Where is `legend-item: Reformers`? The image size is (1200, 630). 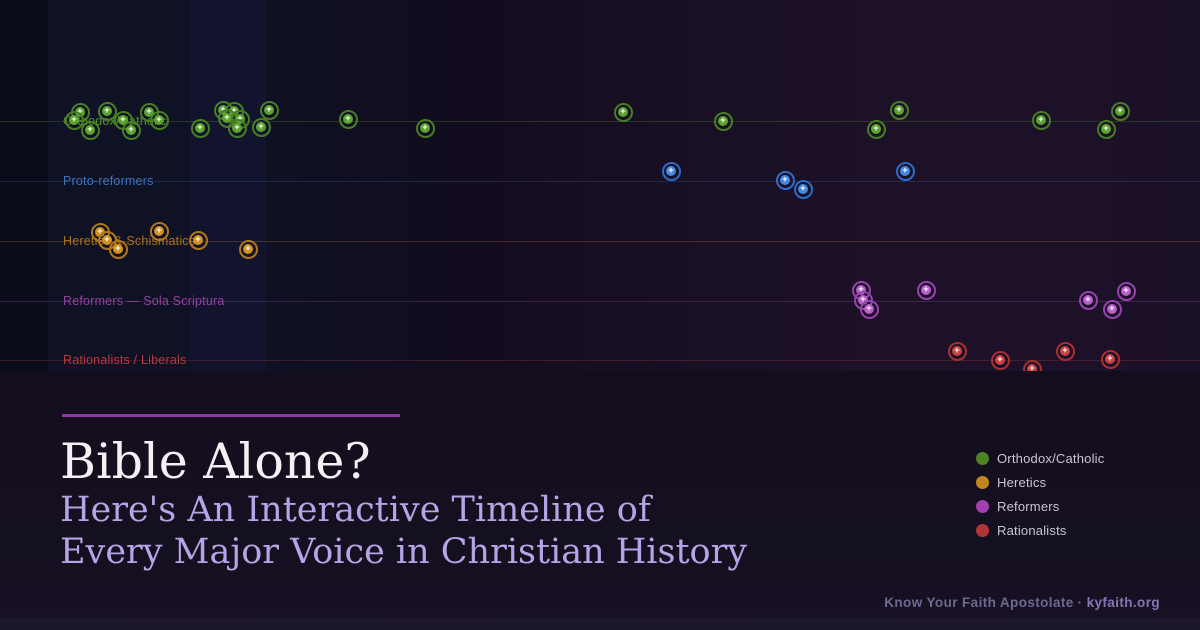 legend-item: Reformers is located at coordinates (1040, 506).